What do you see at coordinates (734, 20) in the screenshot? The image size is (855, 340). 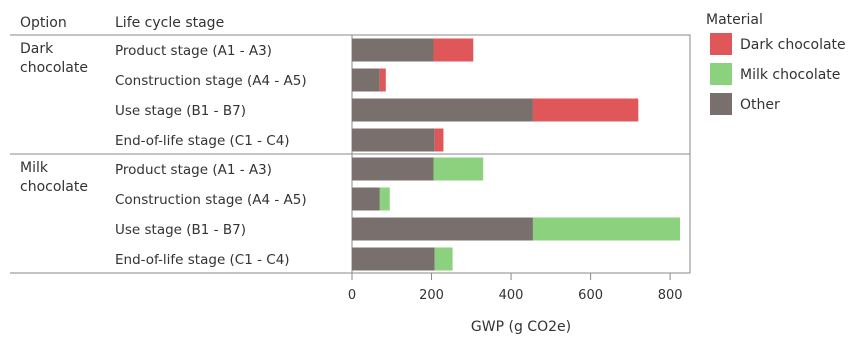 I see `legend-title: Material` at bounding box center [734, 20].